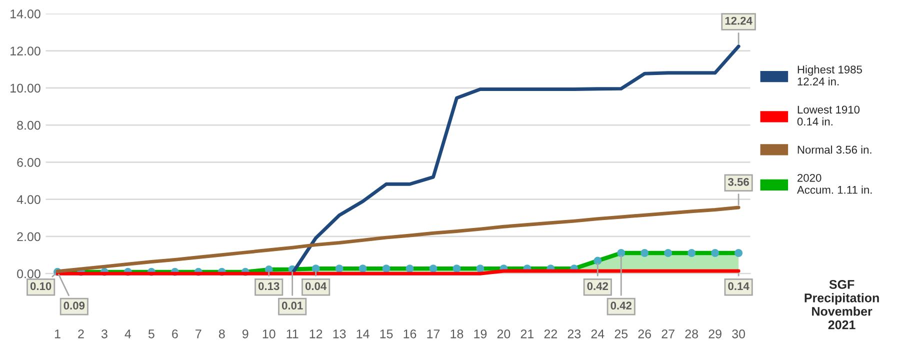 Image resolution: width=915 pixels, height=342 pixels. Describe the element at coordinates (269, 333) in the screenshot. I see `x-tick-label: 10` at that location.